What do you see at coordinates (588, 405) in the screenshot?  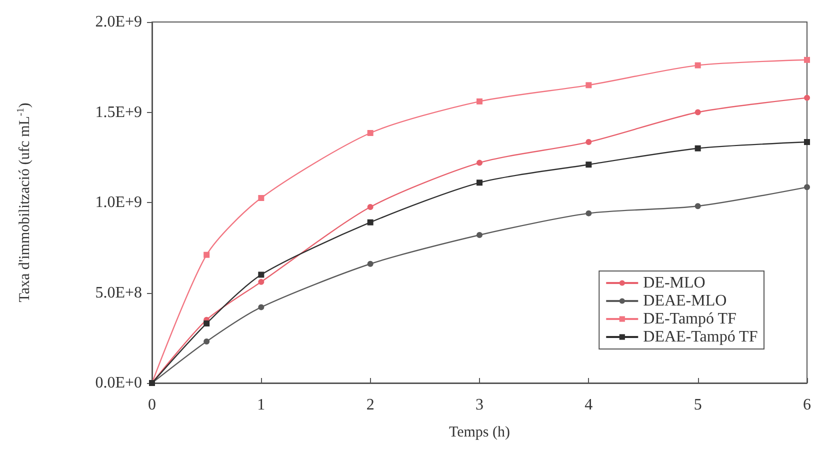 I see `x-tick-label: 4` at bounding box center [588, 405].